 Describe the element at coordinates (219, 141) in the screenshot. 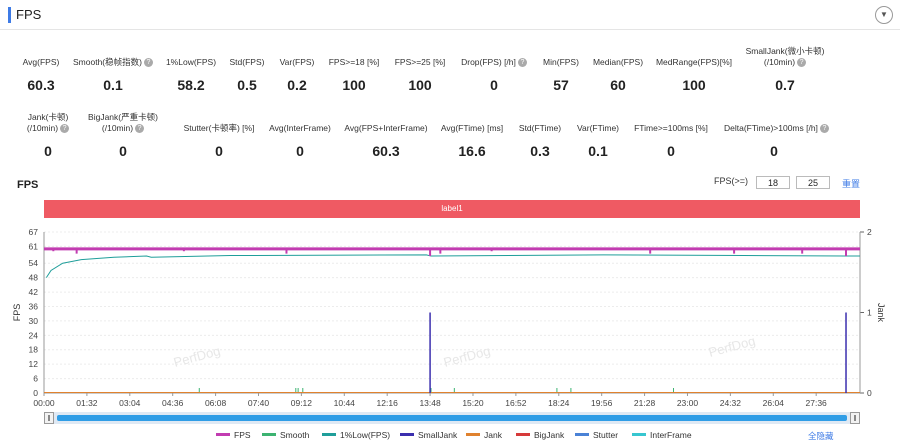

I see `metric-stutter: Stutter(卡顿率) [%] 0` at that location.